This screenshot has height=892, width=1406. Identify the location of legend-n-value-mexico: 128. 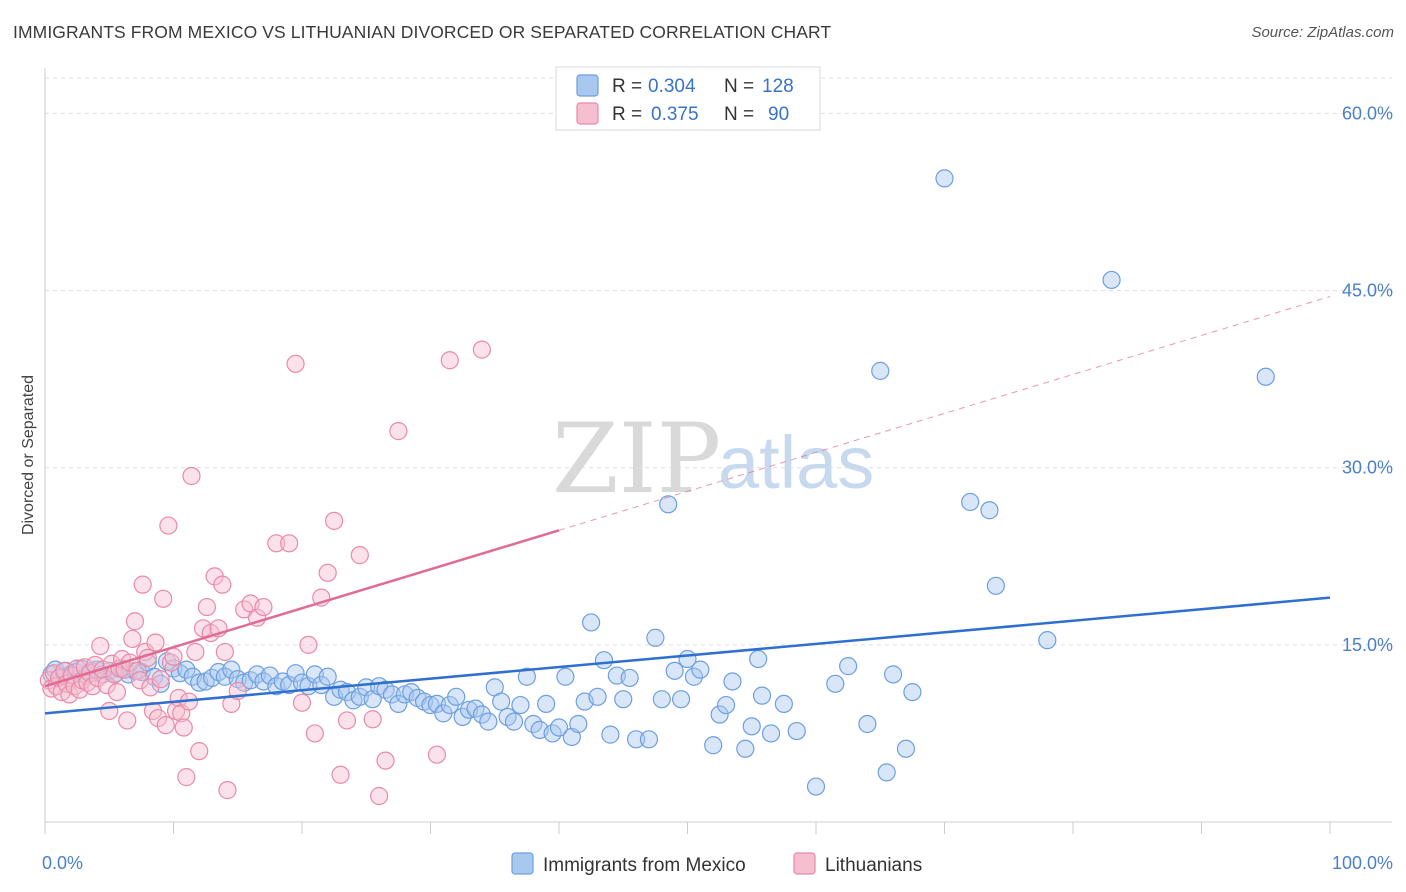
(778, 86).